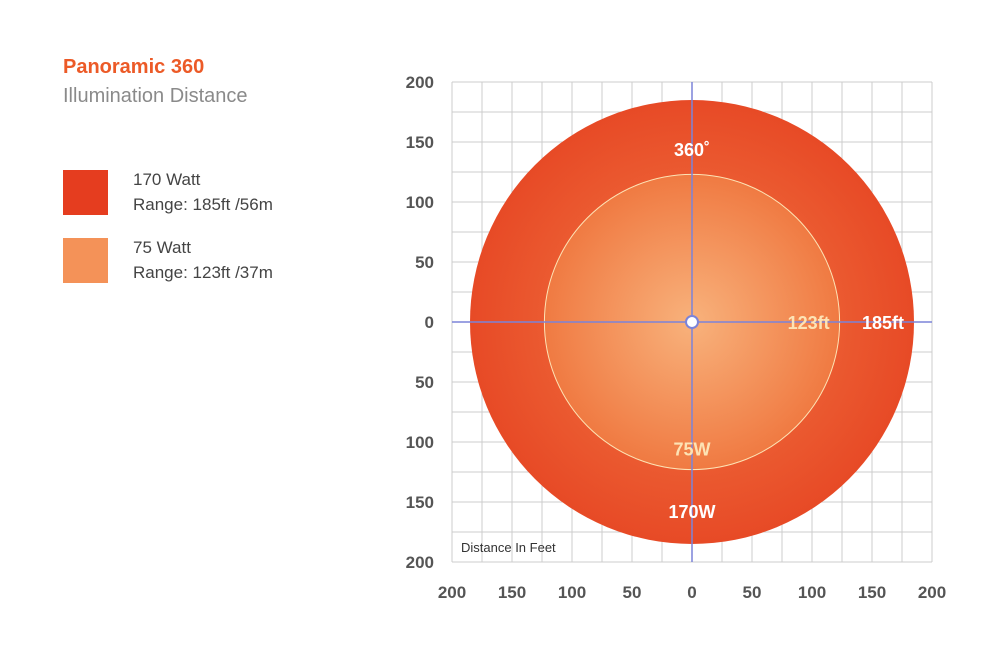 The height and width of the screenshot is (647, 1000). What do you see at coordinates (167, 179) in the screenshot?
I see `legend-name: 170 Watt` at bounding box center [167, 179].